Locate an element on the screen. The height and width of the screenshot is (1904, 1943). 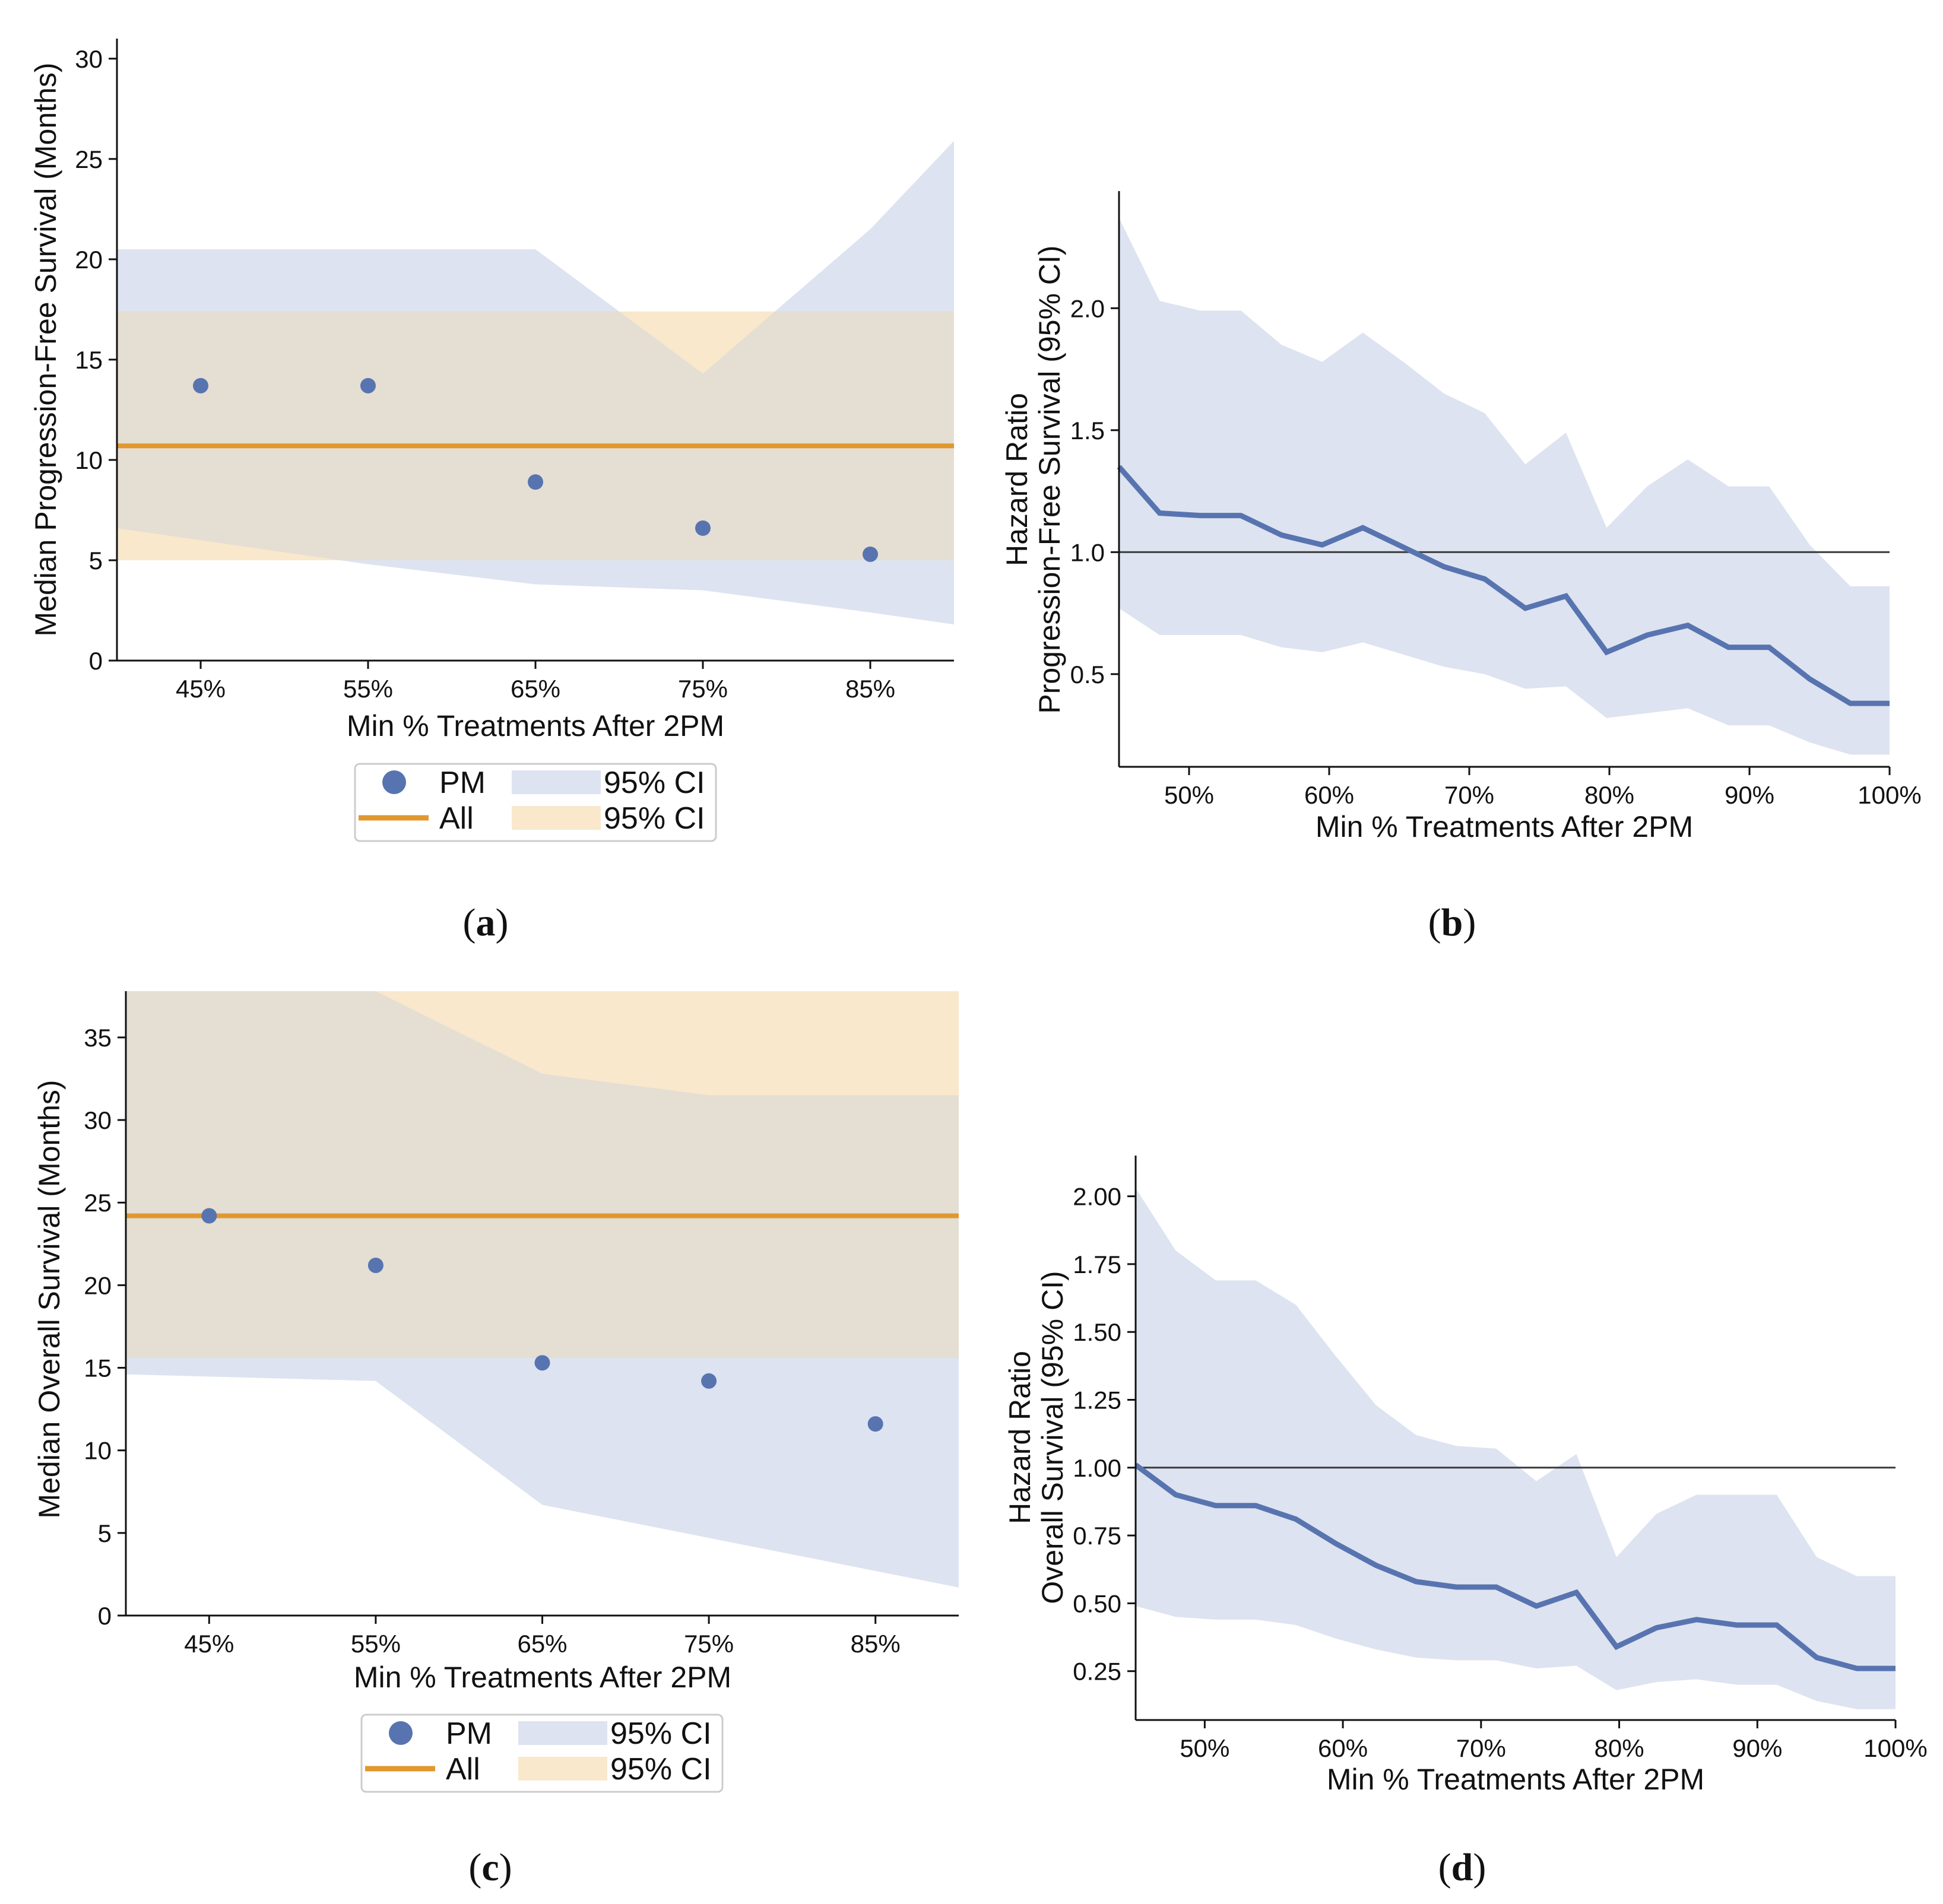
c-y-axis-label: Median Overall Survival (Months) is located at coordinates (50, 1299).